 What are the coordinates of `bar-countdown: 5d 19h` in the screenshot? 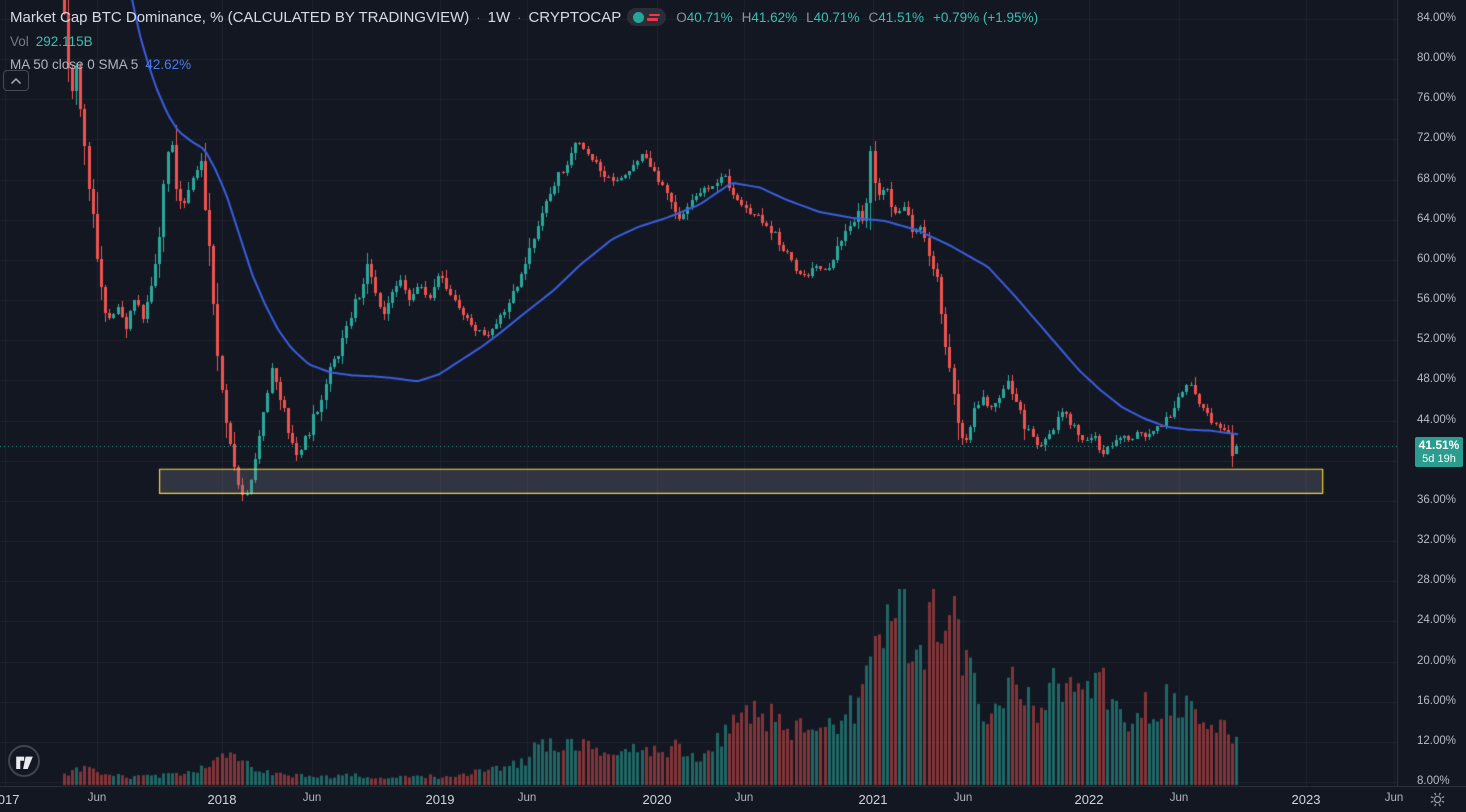 It's located at (1439, 459).